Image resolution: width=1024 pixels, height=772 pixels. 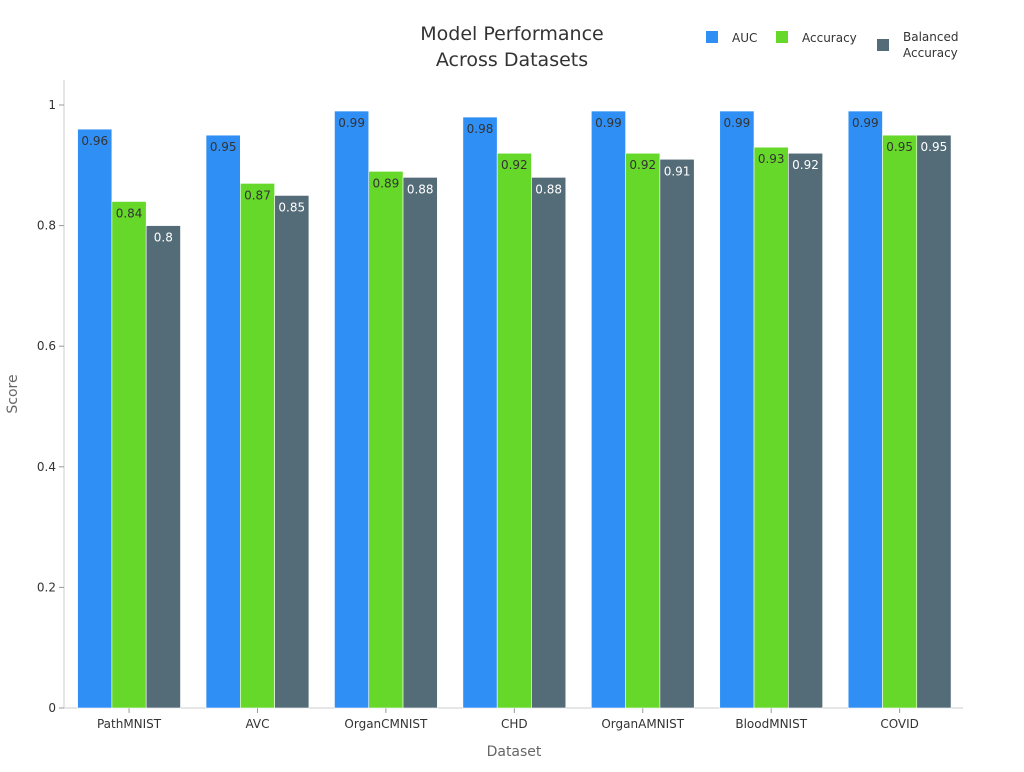 What do you see at coordinates (930, 37) in the screenshot?
I see `legend-label: Balanced` at bounding box center [930, 37].